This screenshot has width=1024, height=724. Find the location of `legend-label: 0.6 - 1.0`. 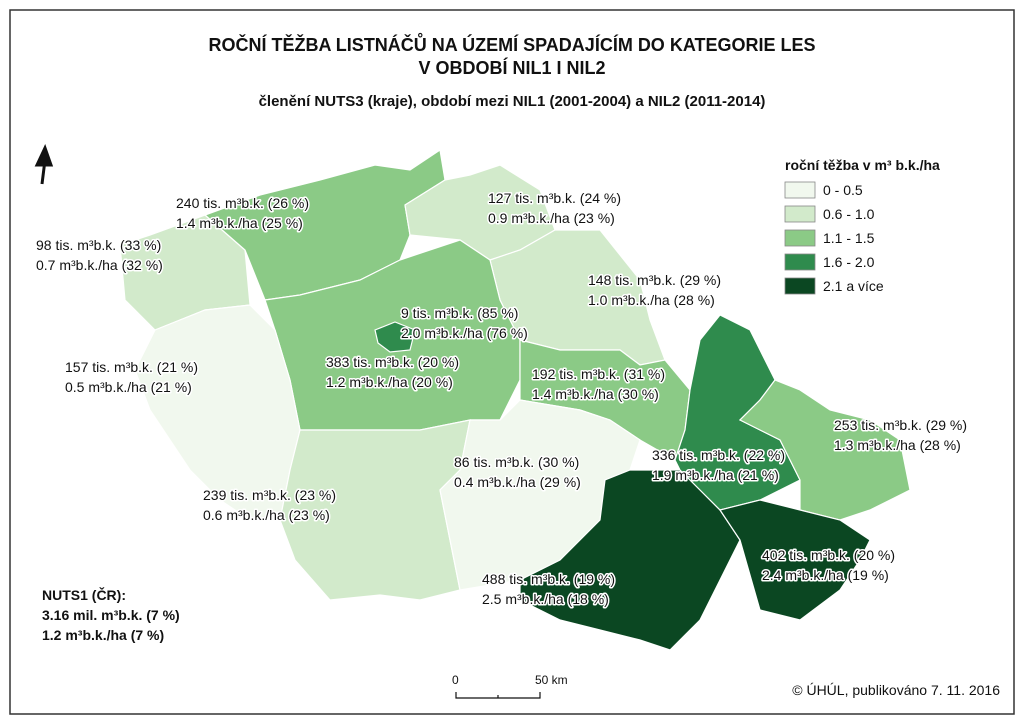

legend-label: 0.6 - 1.0 is located at coordinates (849, 214).